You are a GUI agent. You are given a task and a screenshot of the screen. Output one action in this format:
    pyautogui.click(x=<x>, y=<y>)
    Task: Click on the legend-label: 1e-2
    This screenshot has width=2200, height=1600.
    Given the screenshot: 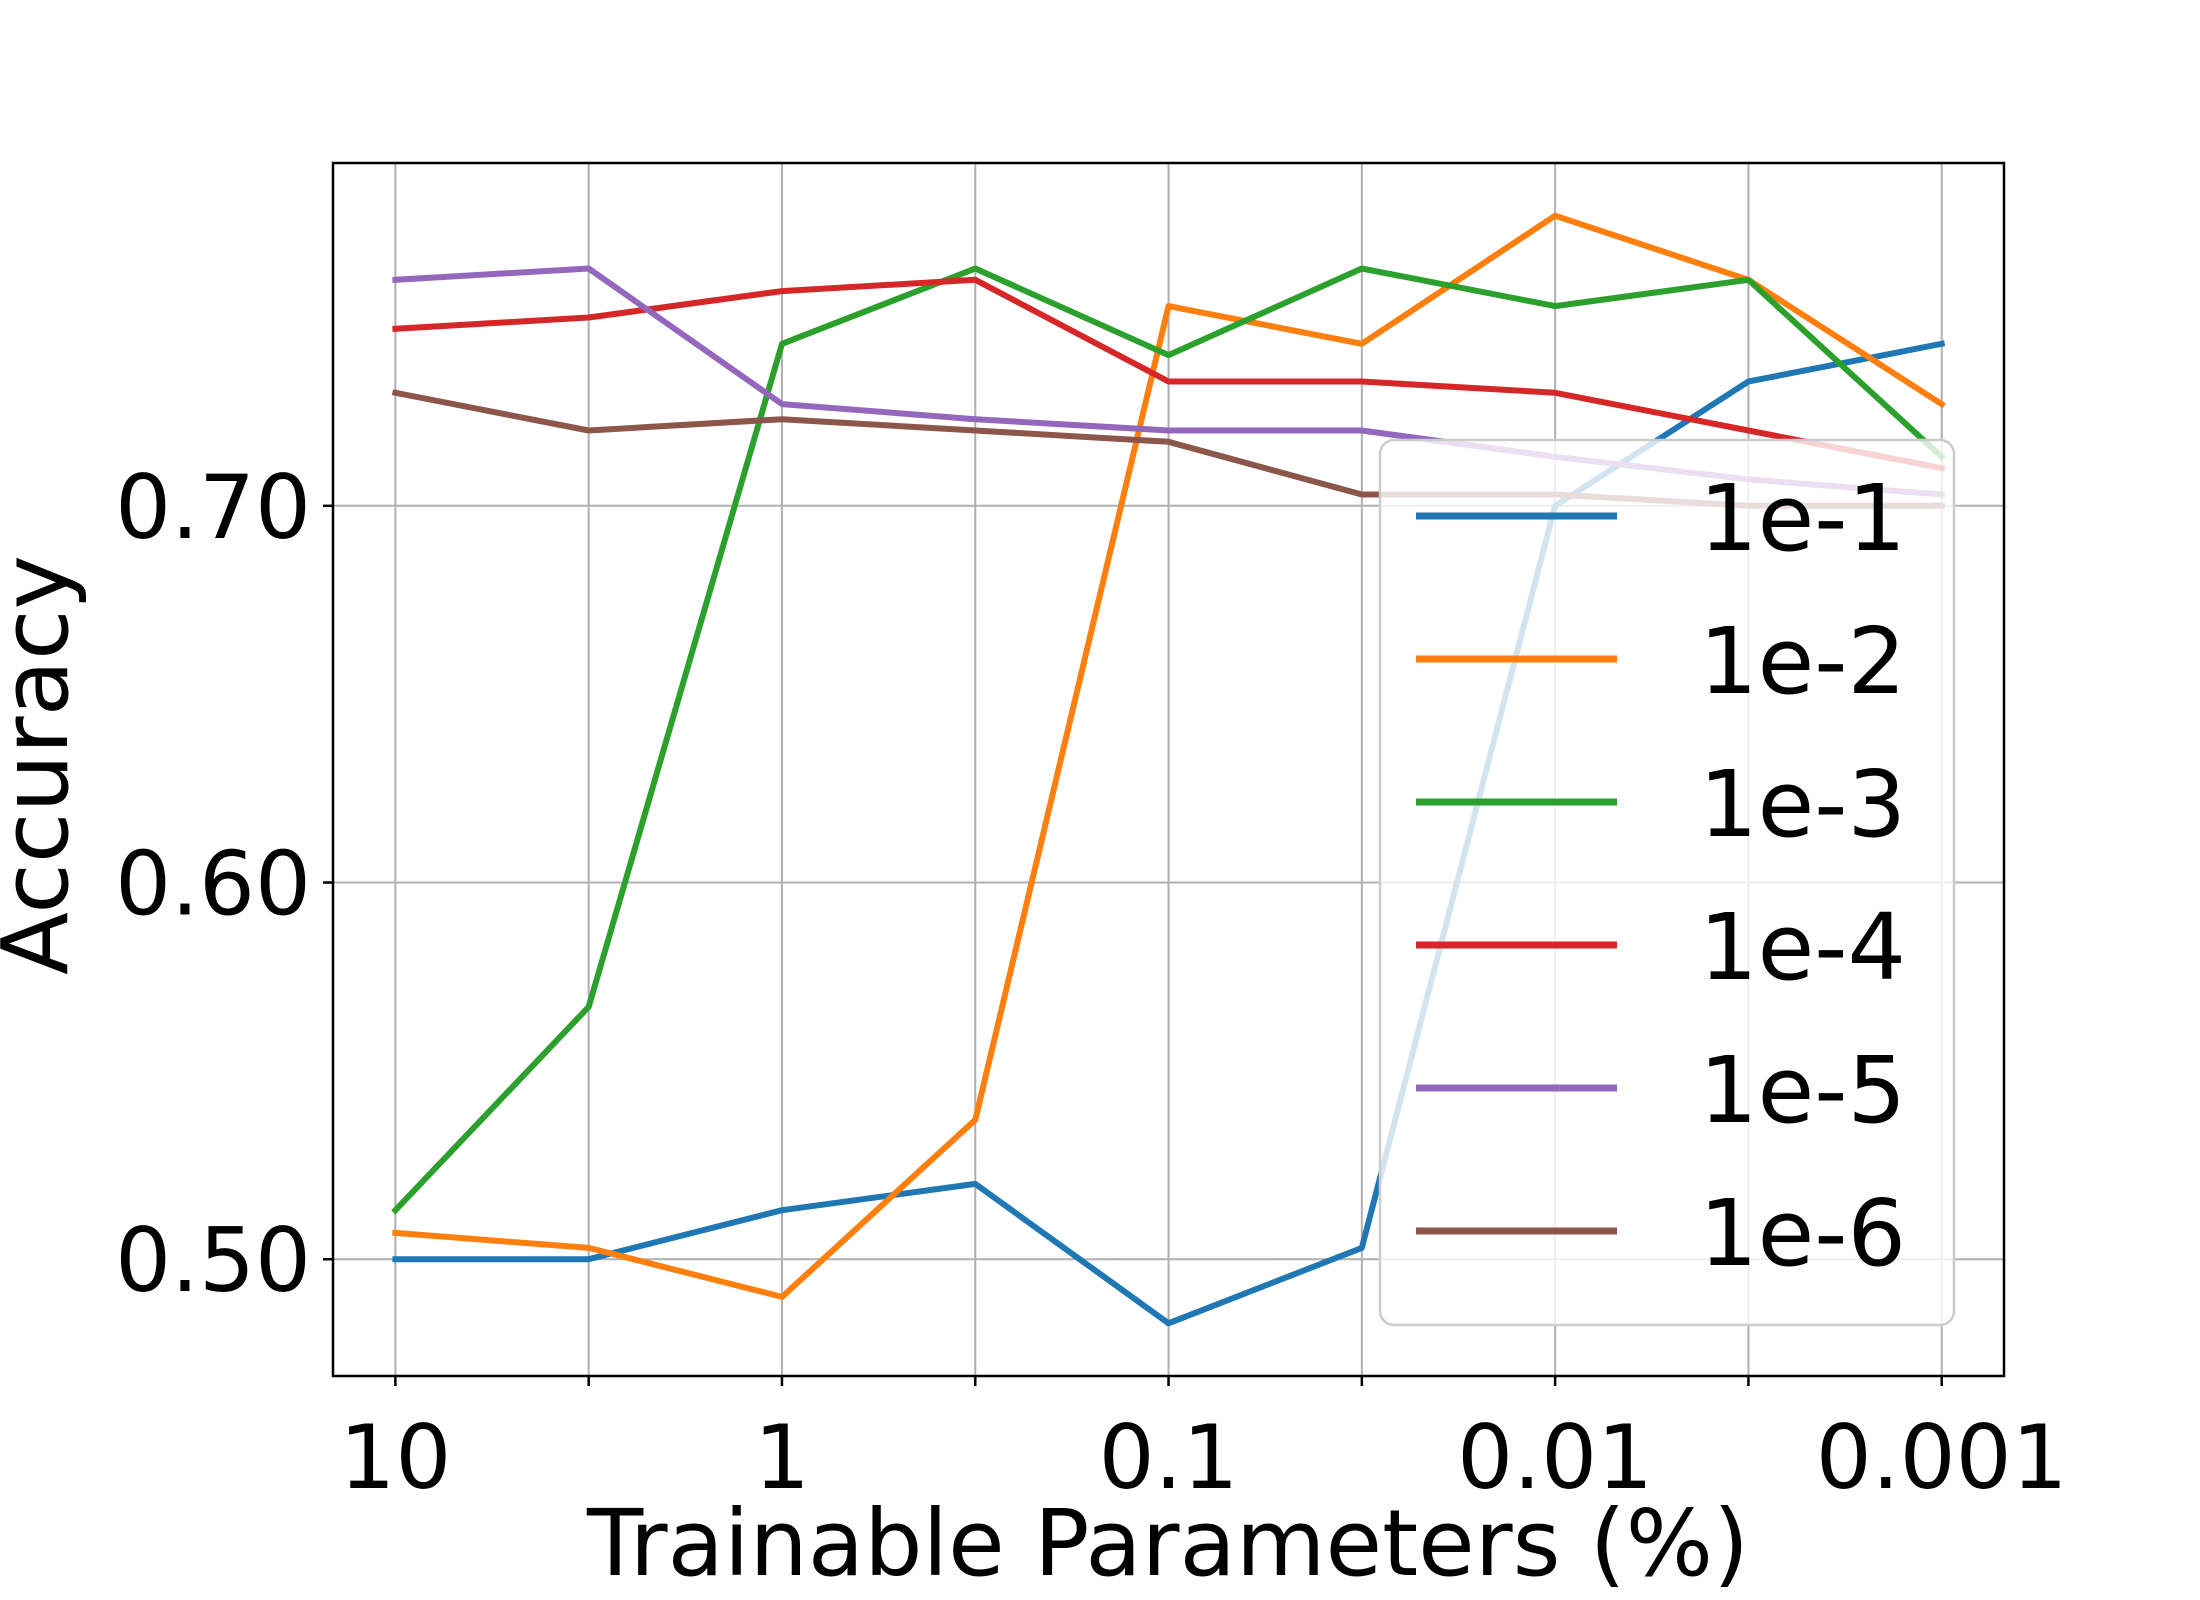 What is the action you would take?
    pyautogui.click(x=1802, y=661)
    